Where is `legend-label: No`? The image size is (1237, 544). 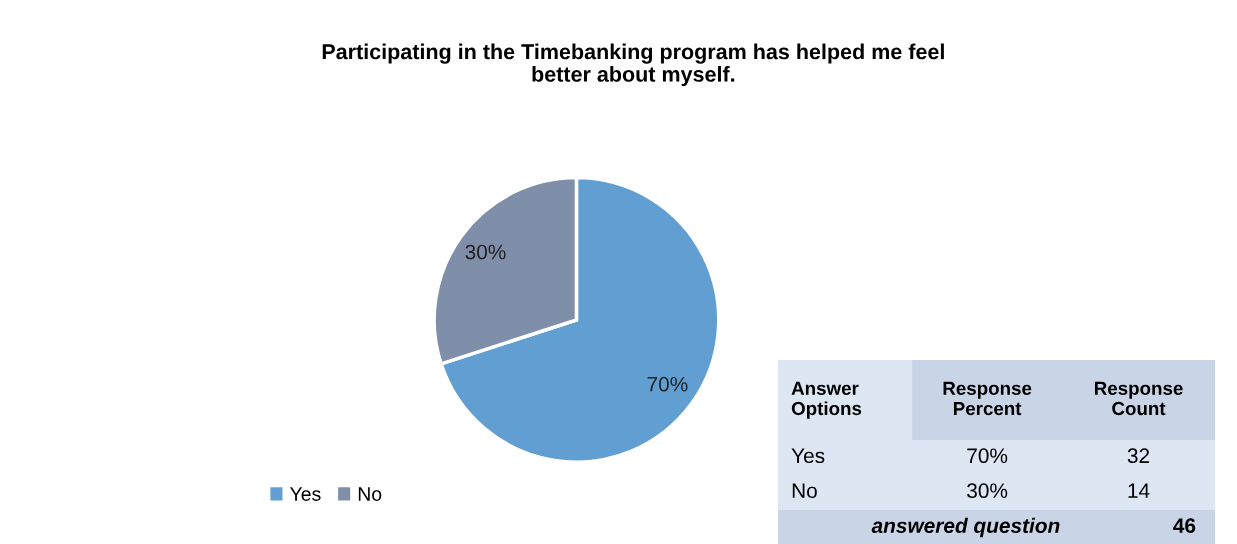
legend-label: No is located at coordinates (370, 494).